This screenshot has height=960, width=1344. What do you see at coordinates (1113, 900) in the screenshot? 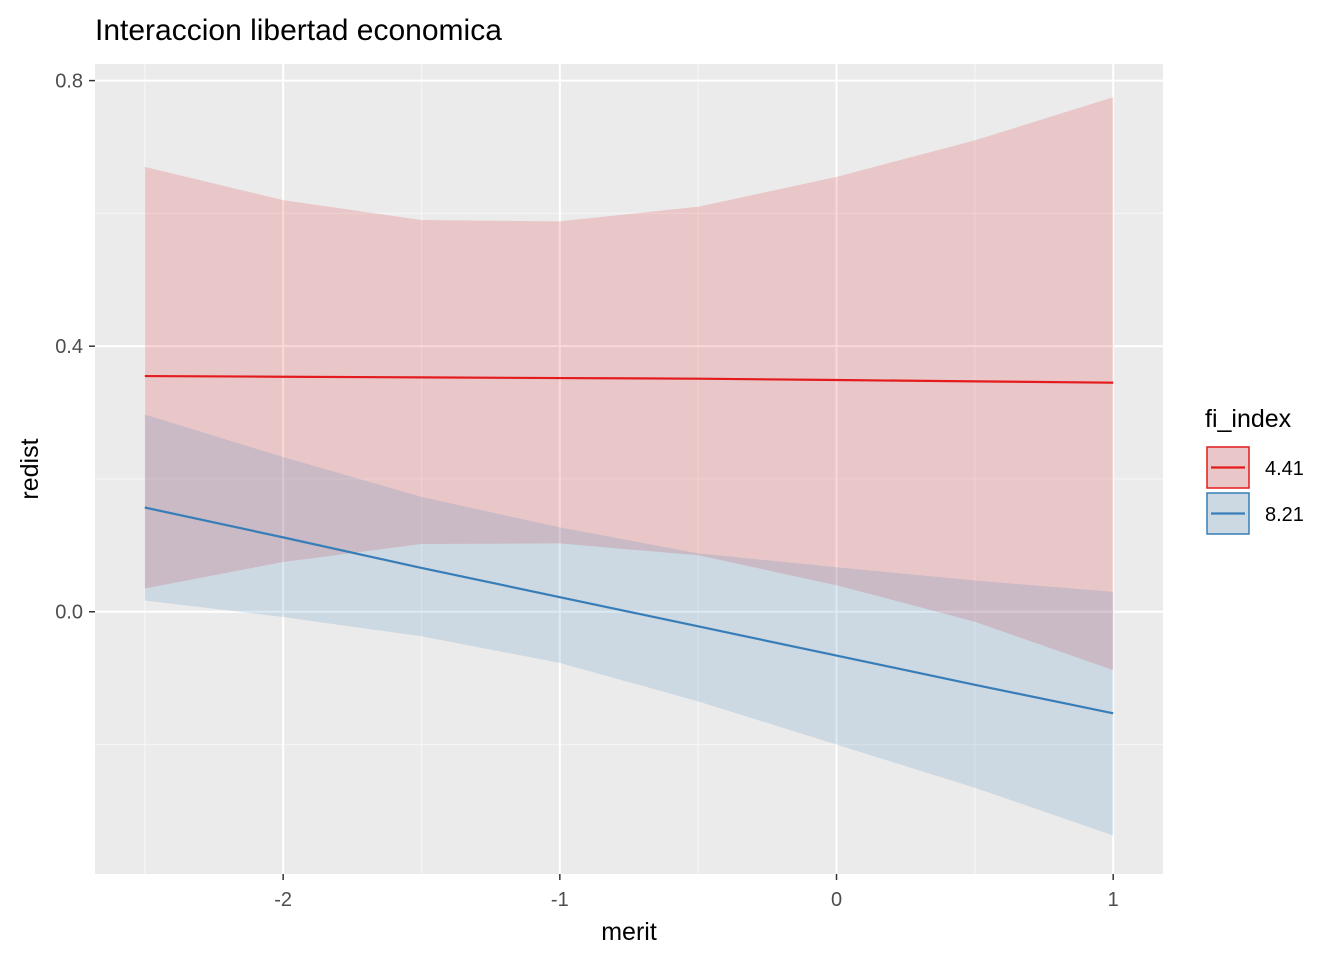
I see `x-tick-label: 1` at bounding box center [1113, 900].